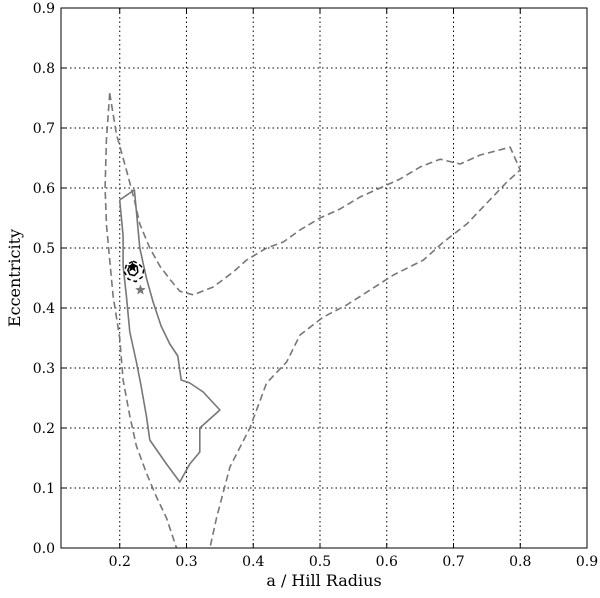  I want to click on y-tick-label: 0.4, so click(44, 309).